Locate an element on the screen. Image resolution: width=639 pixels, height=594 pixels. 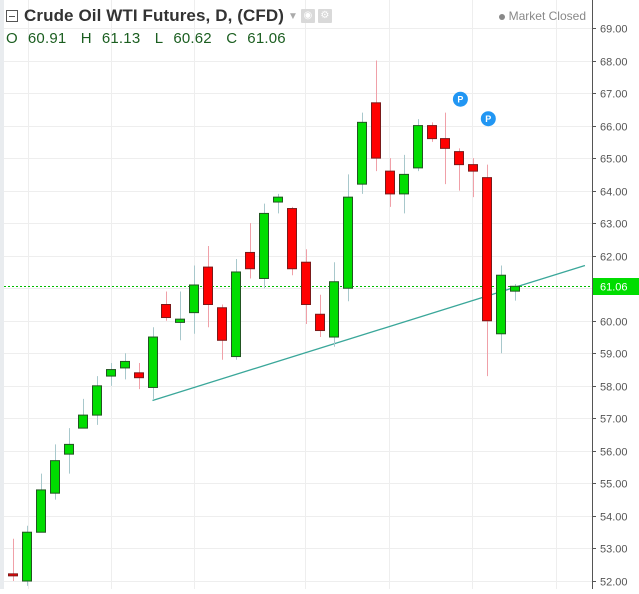
axis-tick-label: 67.00 is located at coordinates (614, 95).